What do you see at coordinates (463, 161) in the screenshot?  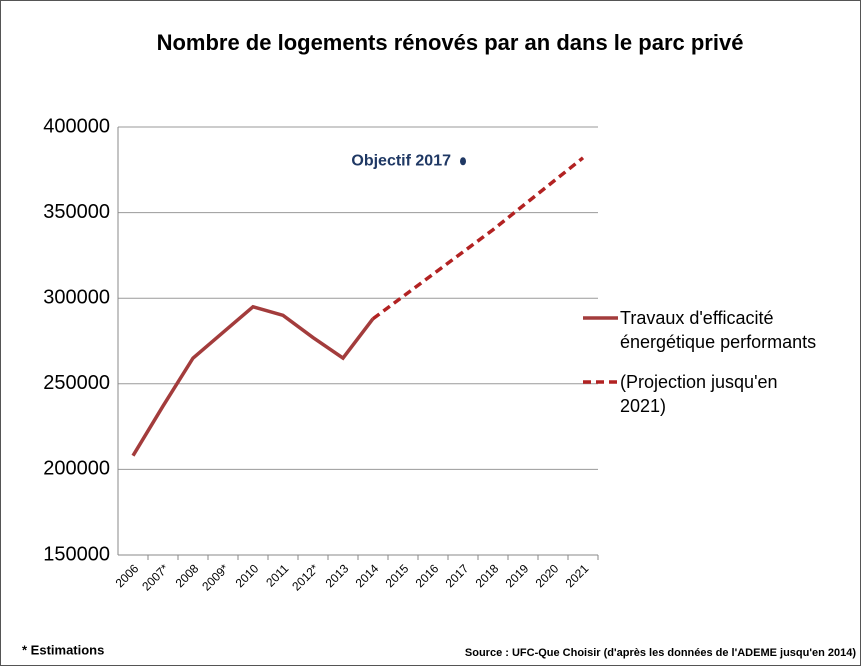 I see `objective-point` at bounding box center [463, 161].